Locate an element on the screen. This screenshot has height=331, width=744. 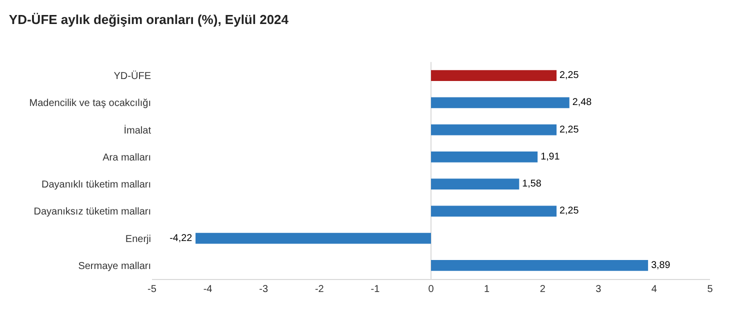
y-tick-label: Ara malları is located at coordinates (126, 158).